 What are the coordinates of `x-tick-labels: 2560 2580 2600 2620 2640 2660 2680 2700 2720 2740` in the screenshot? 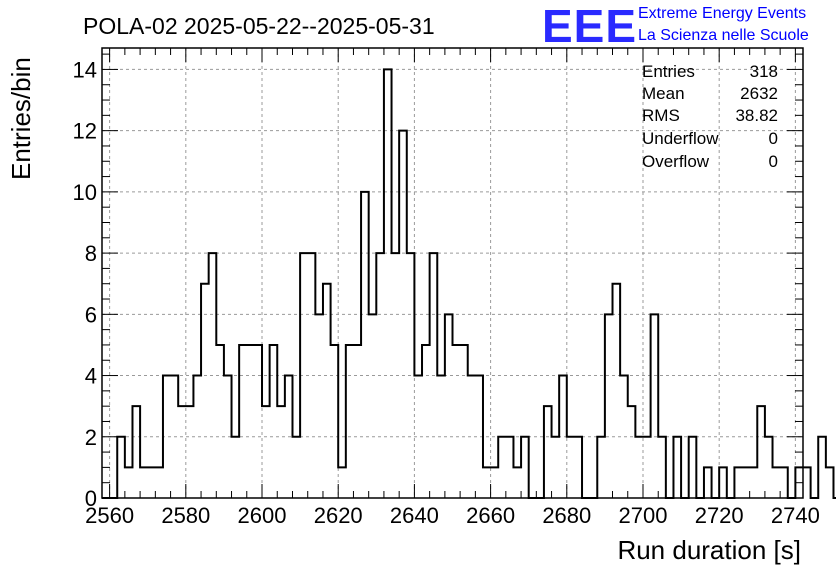 It's located at (452, 515).